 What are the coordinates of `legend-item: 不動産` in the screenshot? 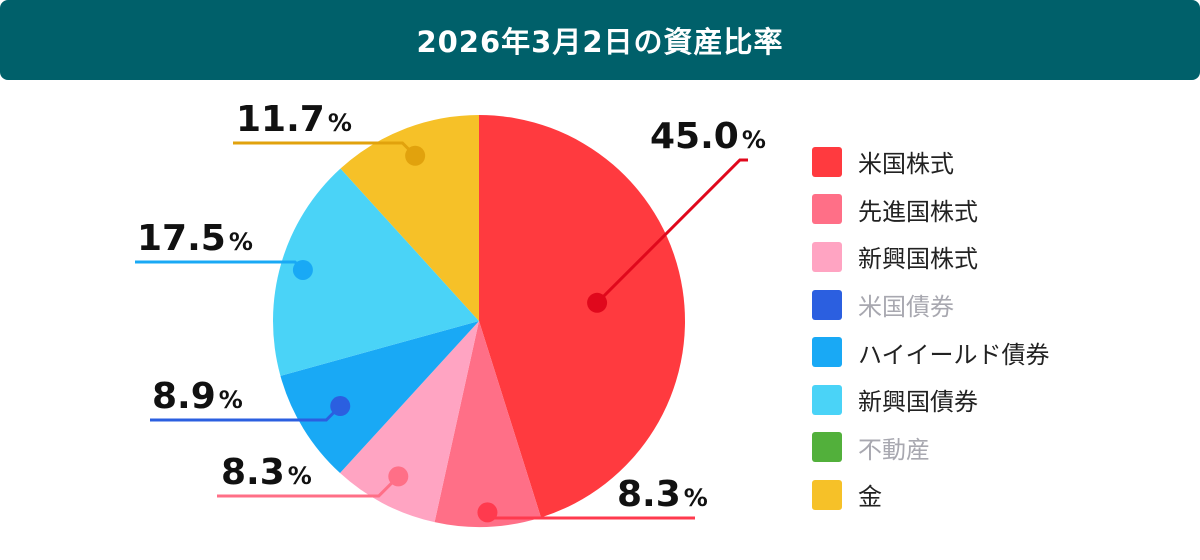 It's located at (992, 448).